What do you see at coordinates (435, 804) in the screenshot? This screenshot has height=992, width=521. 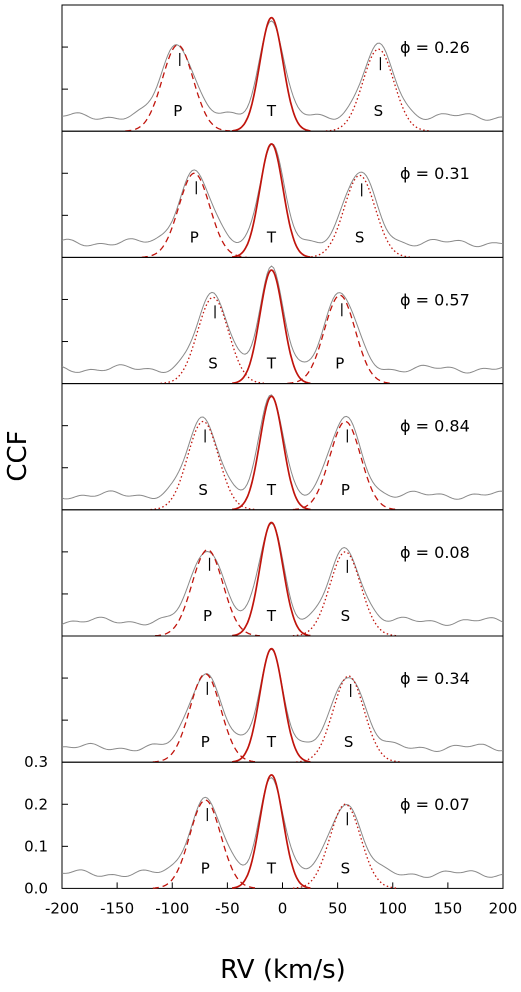 I see `phase-label: ϕ = 0.07` at bounding box center [435, 804].